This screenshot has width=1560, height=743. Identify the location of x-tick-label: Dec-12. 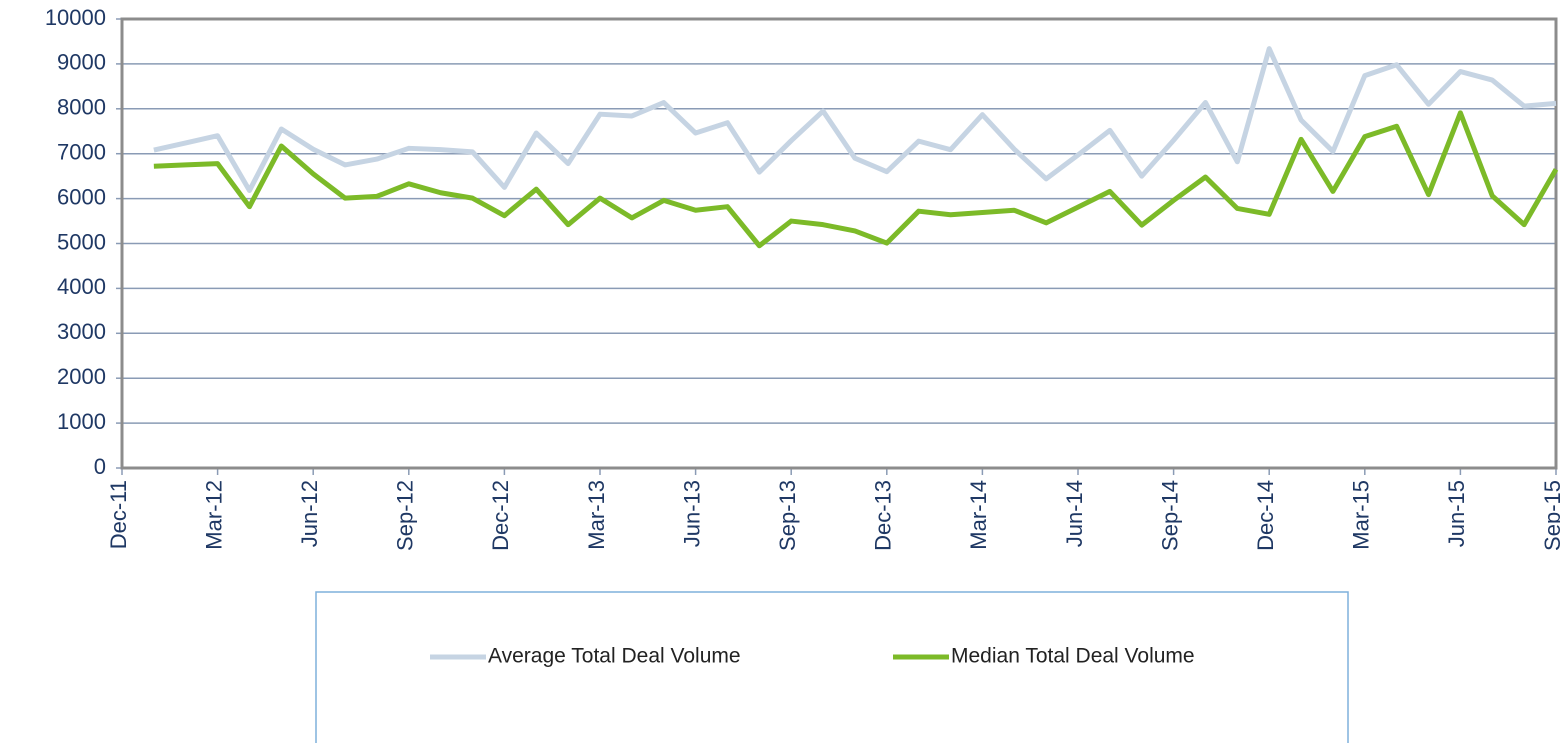
(500, 515).